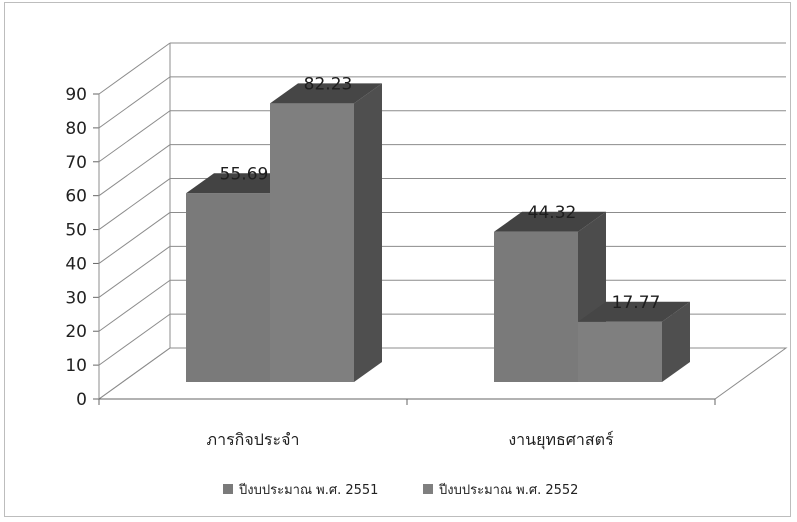 The height and width of the screenshot is (522, 797). What do you see at coordinates (508, 490) in the screenshot?
I see `legend-label: ปีงบประมาณ พ.ศ. 2552` at bounding box center [508, 490].